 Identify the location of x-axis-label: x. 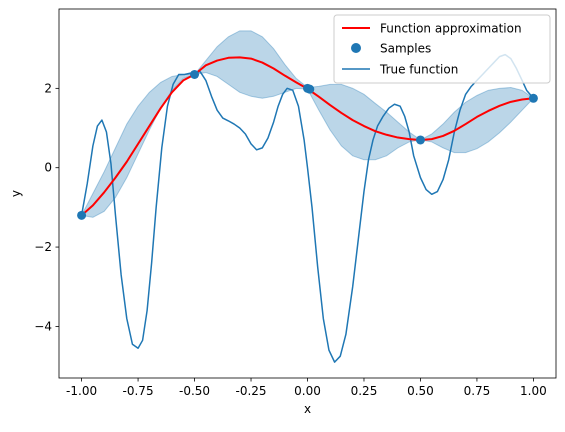
(307, 409).